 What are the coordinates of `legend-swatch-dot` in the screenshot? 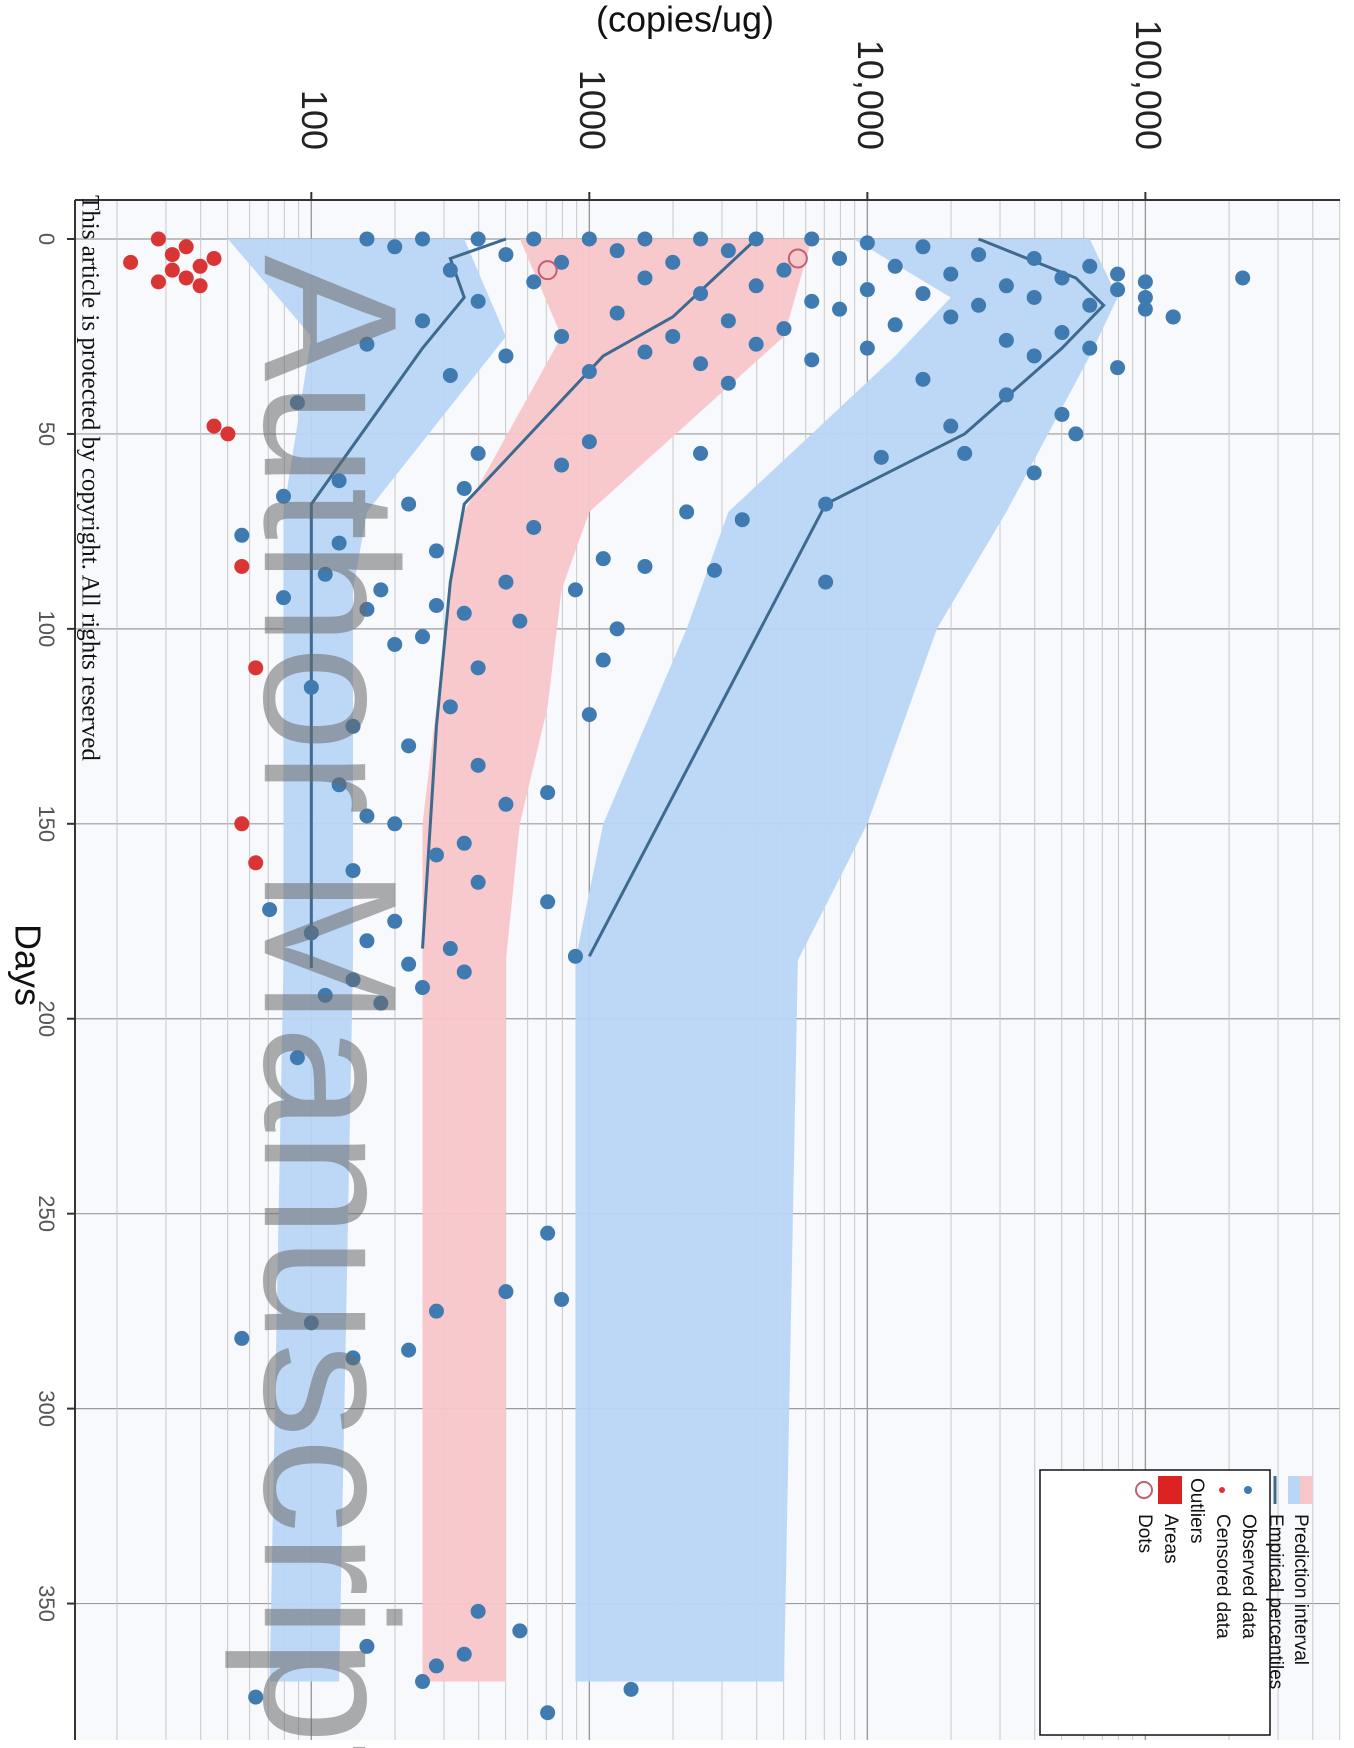 It's located at (1248, 1490).